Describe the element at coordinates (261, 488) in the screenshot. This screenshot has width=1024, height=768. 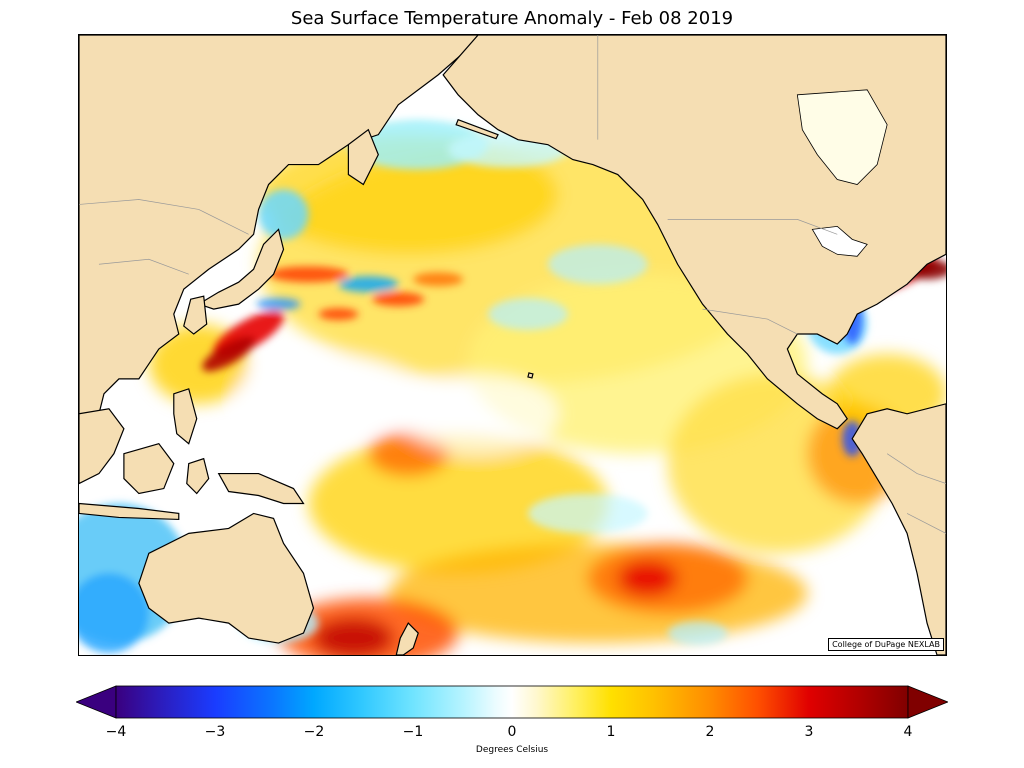
I see `land-new-guinea` at that location.